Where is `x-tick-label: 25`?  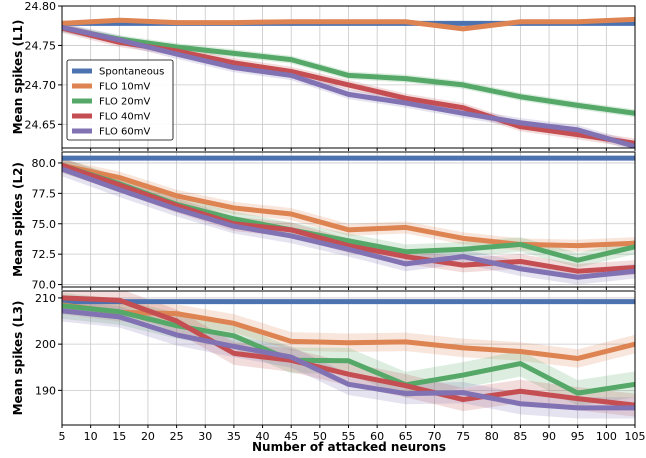 x-tick-label: 25 is located at coordinates (177, 436).